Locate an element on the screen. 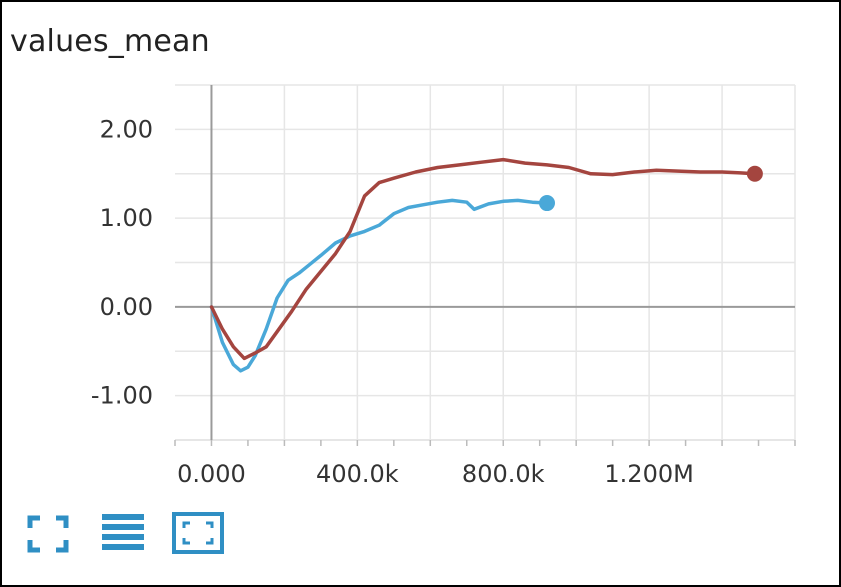 This screenshot has width=841, height=587. y-tick-label: 2.00 is located at coordinates (126, 129).